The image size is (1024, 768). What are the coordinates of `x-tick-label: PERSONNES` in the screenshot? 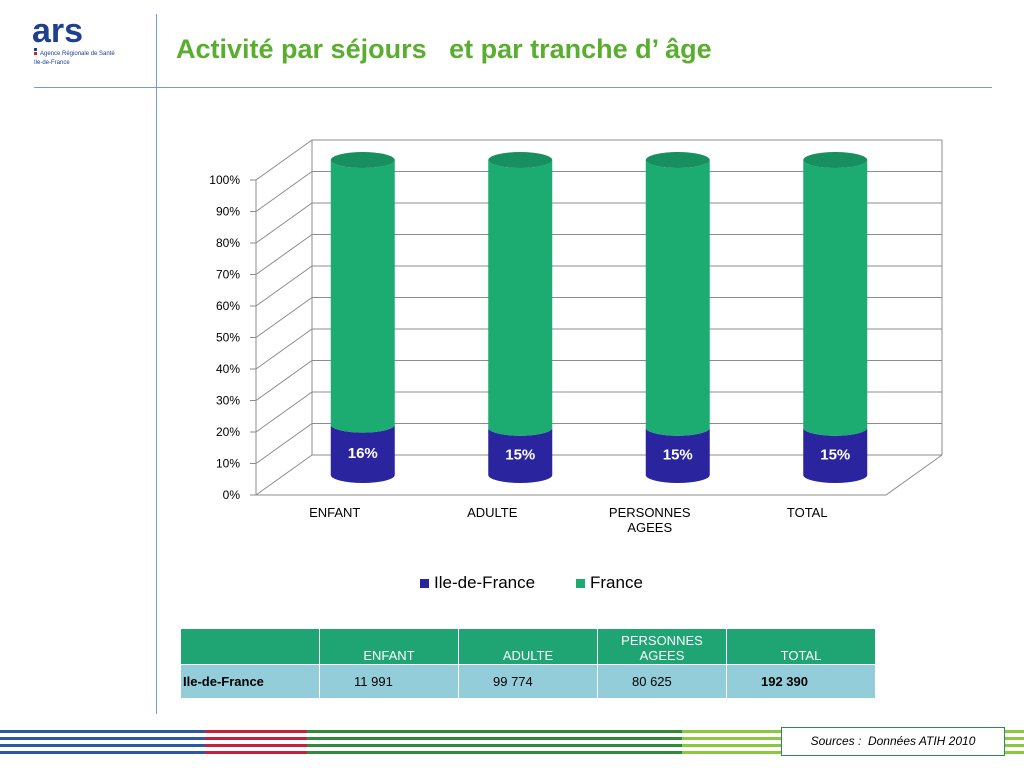 It's located at (650, 512).